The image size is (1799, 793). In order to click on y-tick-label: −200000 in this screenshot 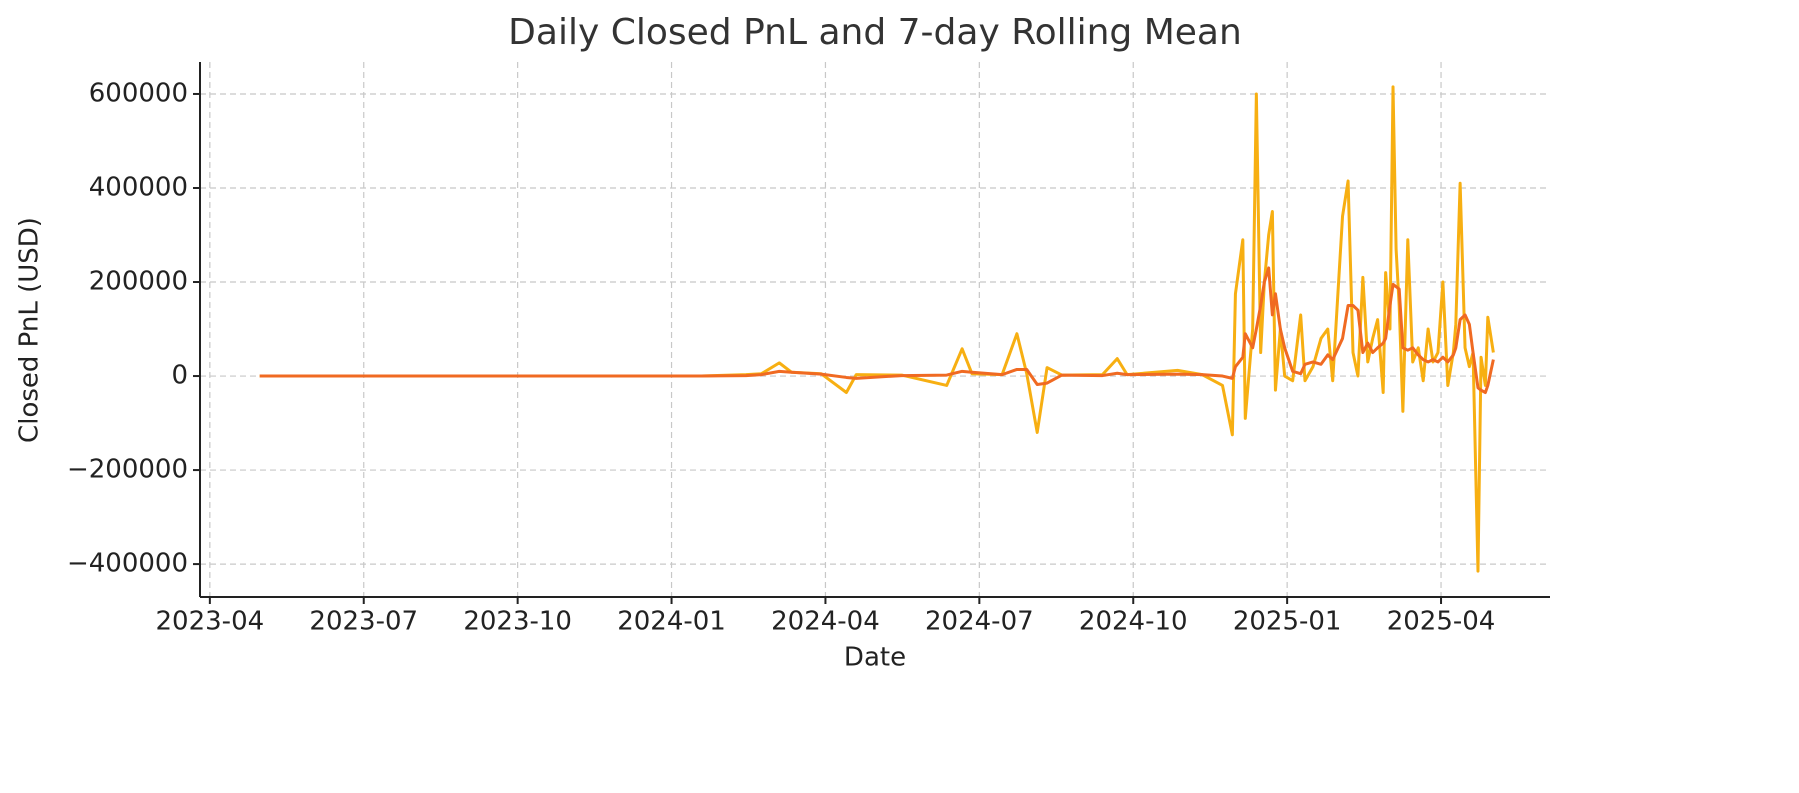, I will do `click(127, 470)`.